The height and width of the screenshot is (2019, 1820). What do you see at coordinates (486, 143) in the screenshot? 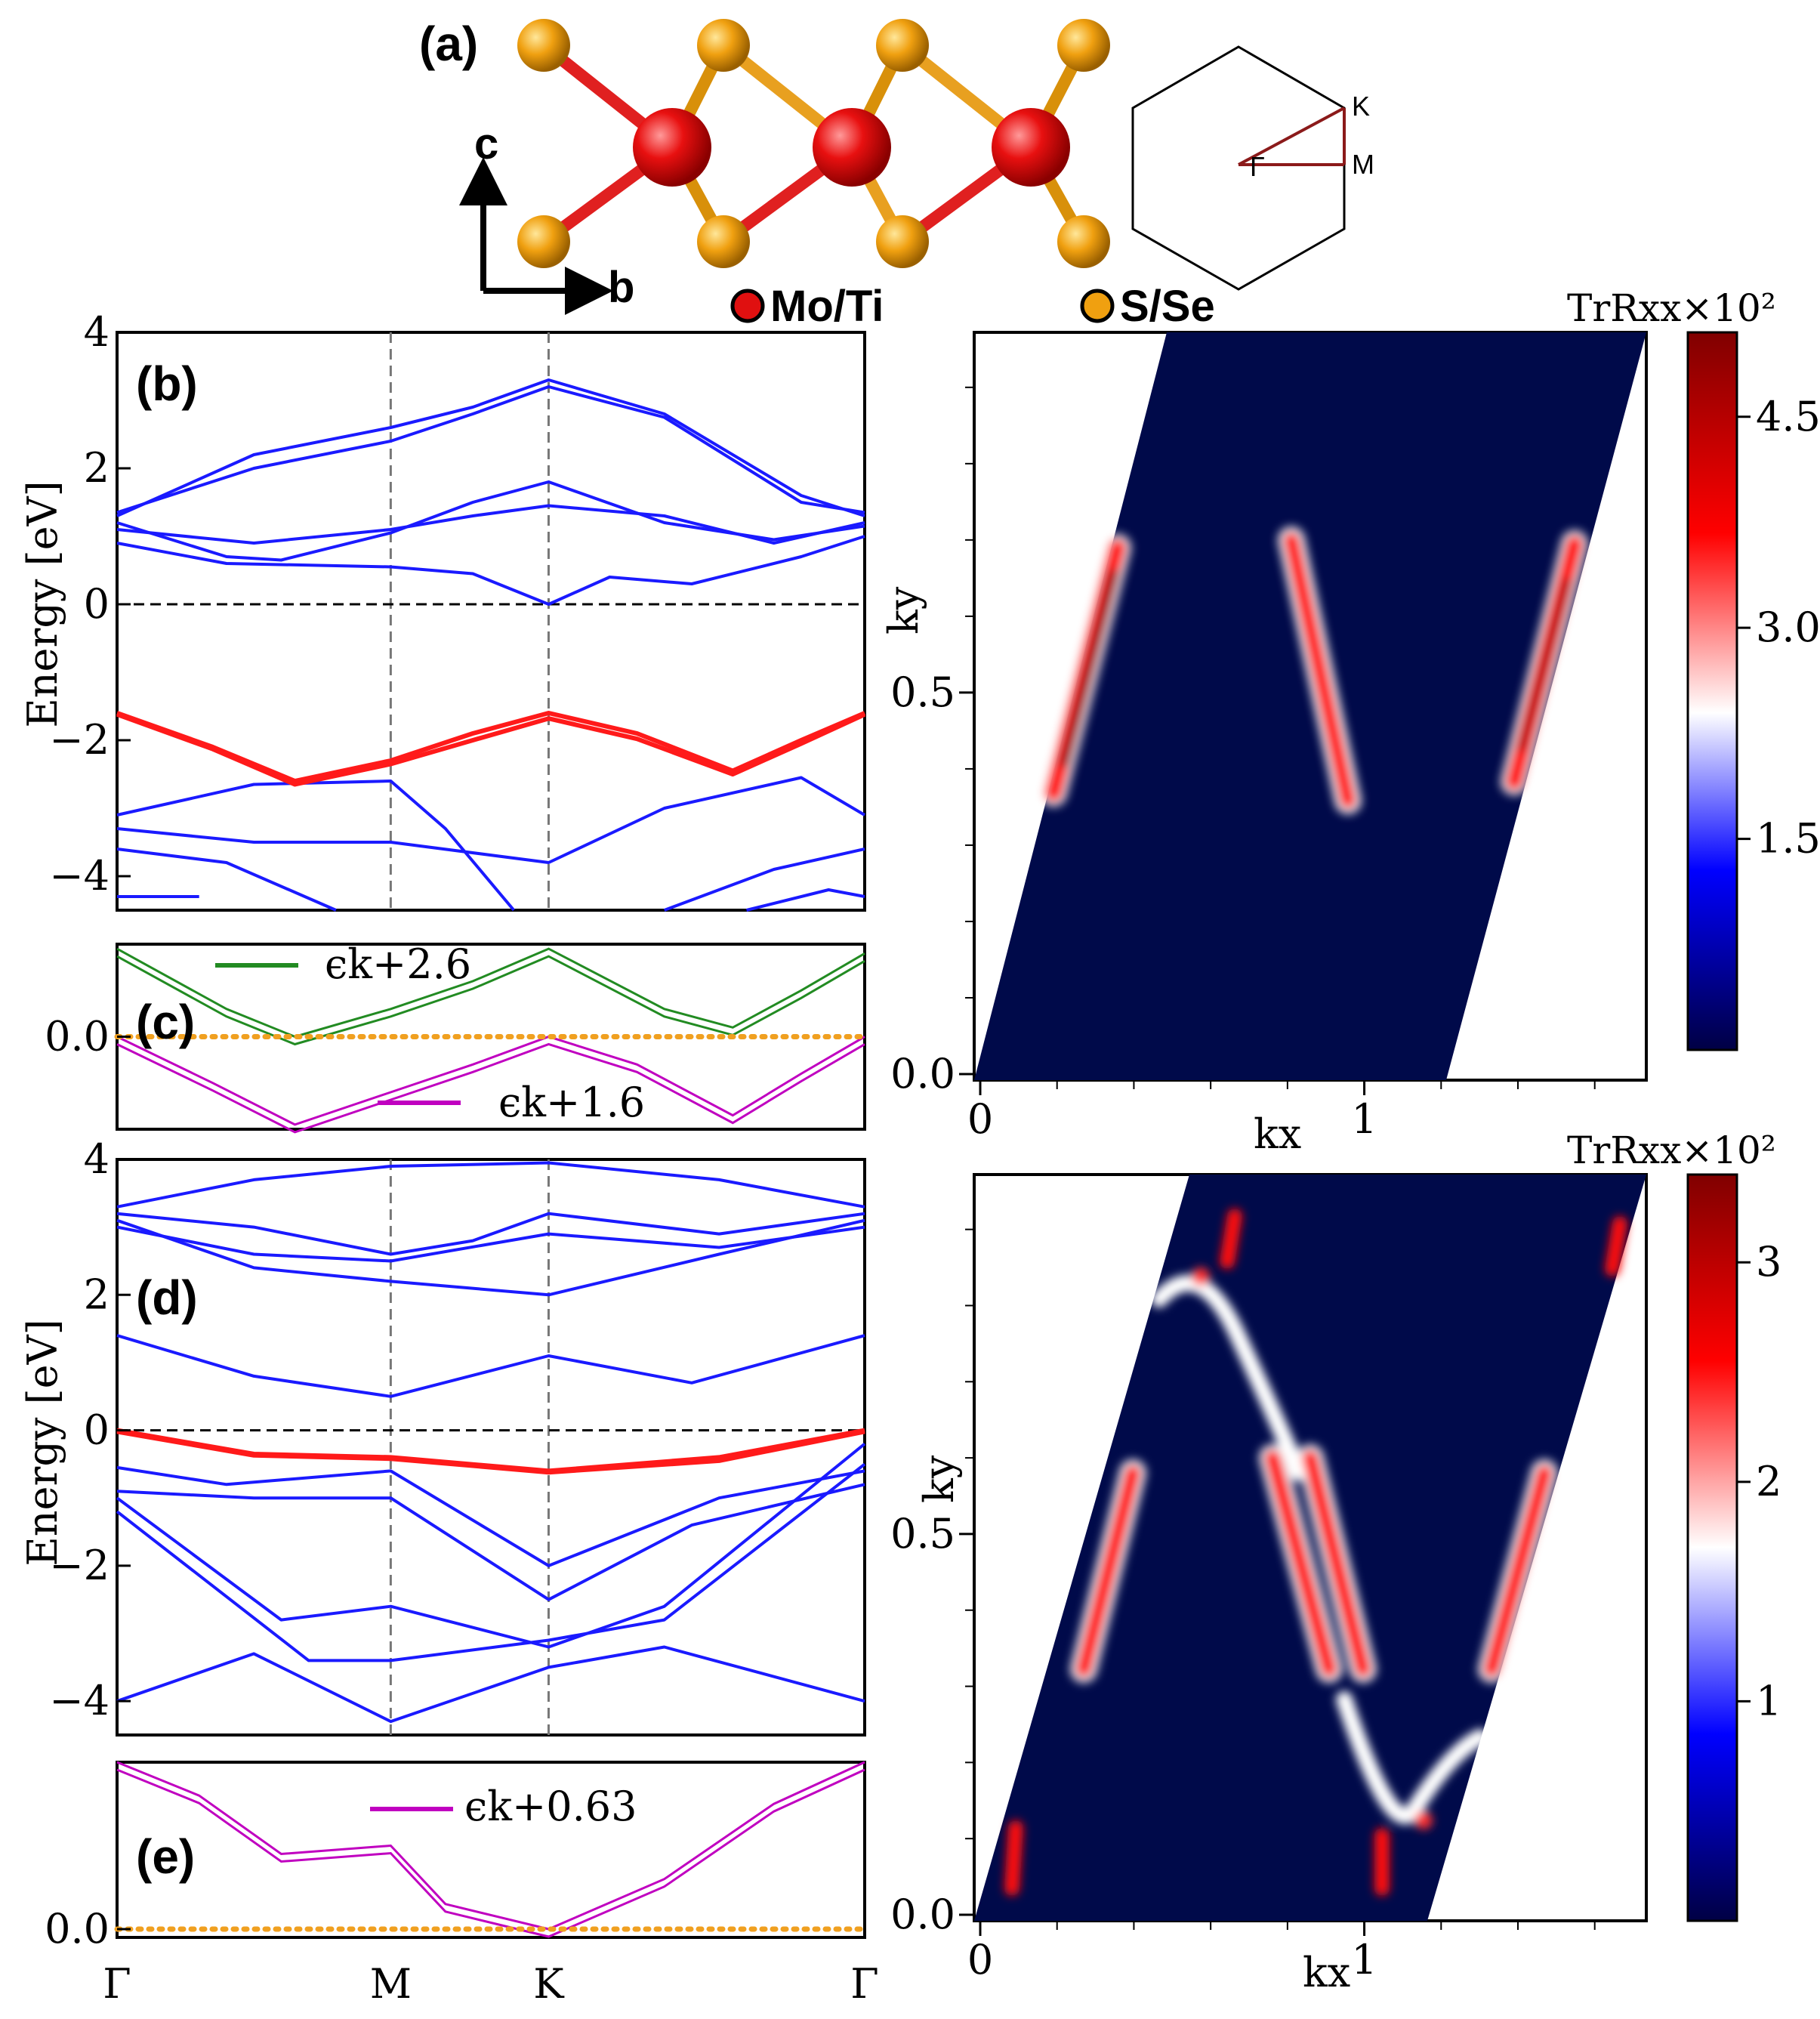
I see `axis-c-label: c` at bounding box center [486, 143].